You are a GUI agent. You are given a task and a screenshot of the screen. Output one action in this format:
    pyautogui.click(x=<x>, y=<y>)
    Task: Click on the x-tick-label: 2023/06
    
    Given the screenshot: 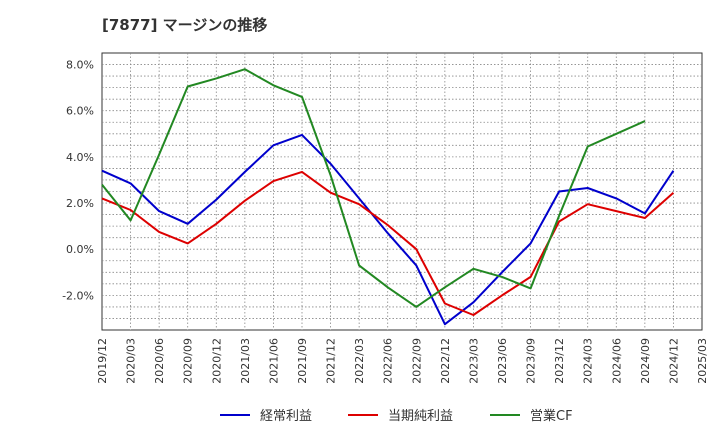 What is the action you would take?
    pyautogui.click(x=502, y=361)
    